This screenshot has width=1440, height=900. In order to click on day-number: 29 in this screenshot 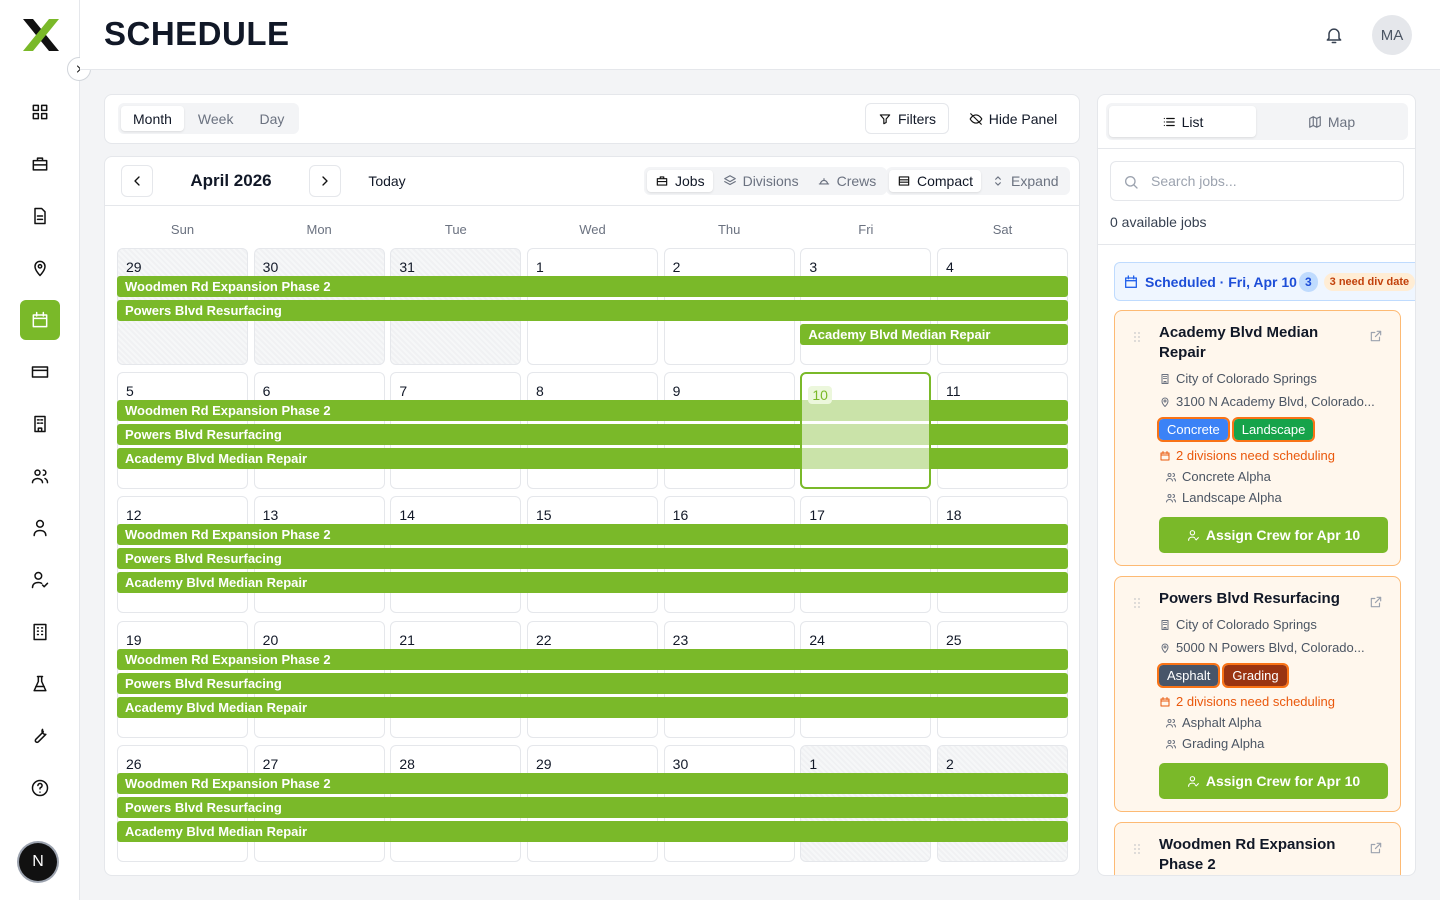, I will do `click(134, 267)`.